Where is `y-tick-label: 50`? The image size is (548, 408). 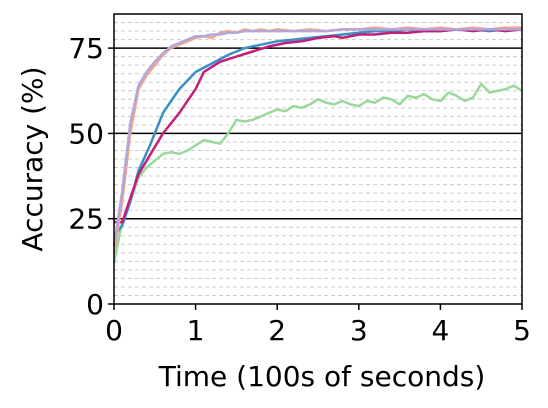
y-tick-label: 50 is located at coordinates (86, 133).